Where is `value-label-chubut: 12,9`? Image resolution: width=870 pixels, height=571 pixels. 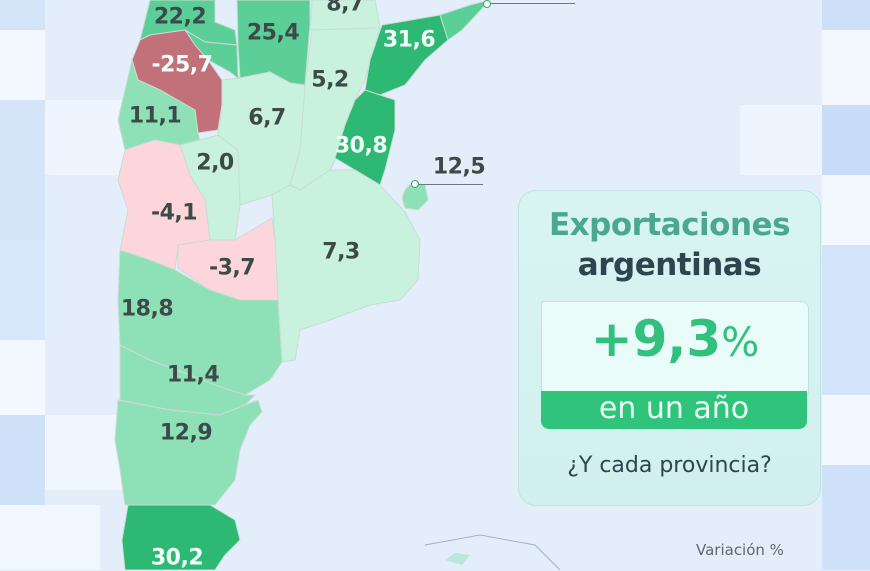 value-label-chubut: 12,9 is located at coordinates (186, 433).